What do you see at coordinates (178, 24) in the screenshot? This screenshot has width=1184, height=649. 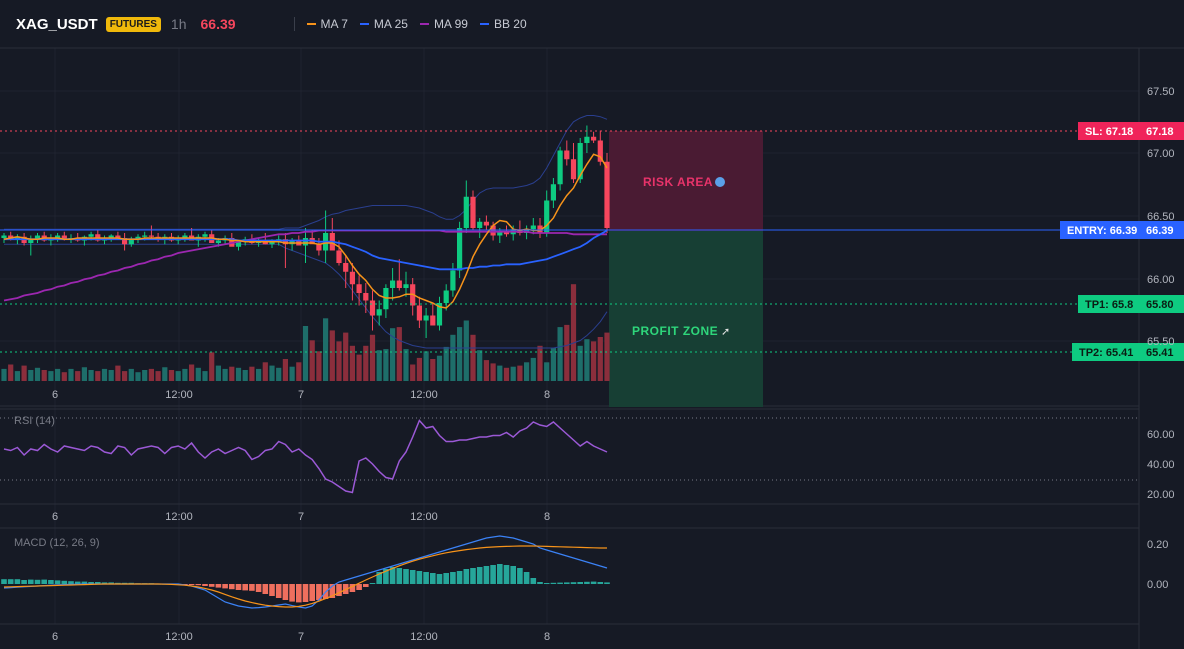 I see `interval-label: 1h` at bounding box center [178, 24].